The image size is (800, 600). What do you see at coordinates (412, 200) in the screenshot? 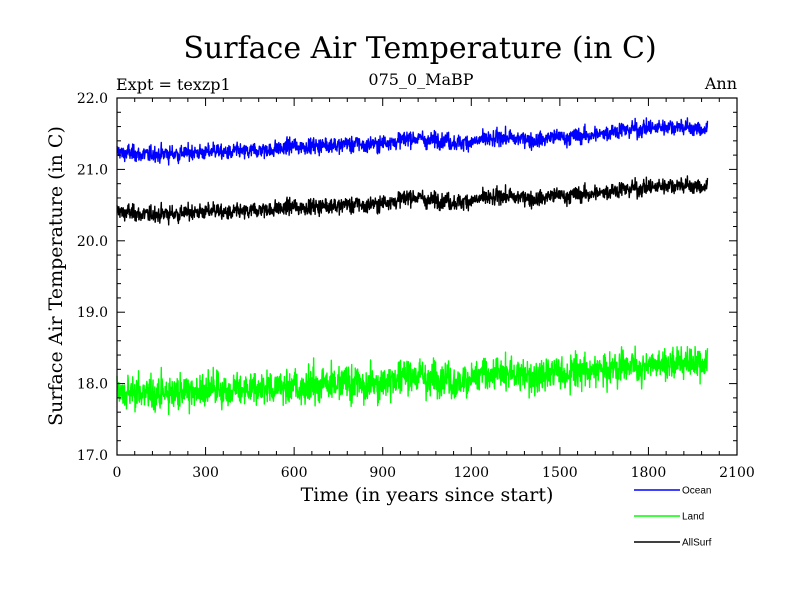
I see `series-line-allsurf` at bounding box center [412, 200].